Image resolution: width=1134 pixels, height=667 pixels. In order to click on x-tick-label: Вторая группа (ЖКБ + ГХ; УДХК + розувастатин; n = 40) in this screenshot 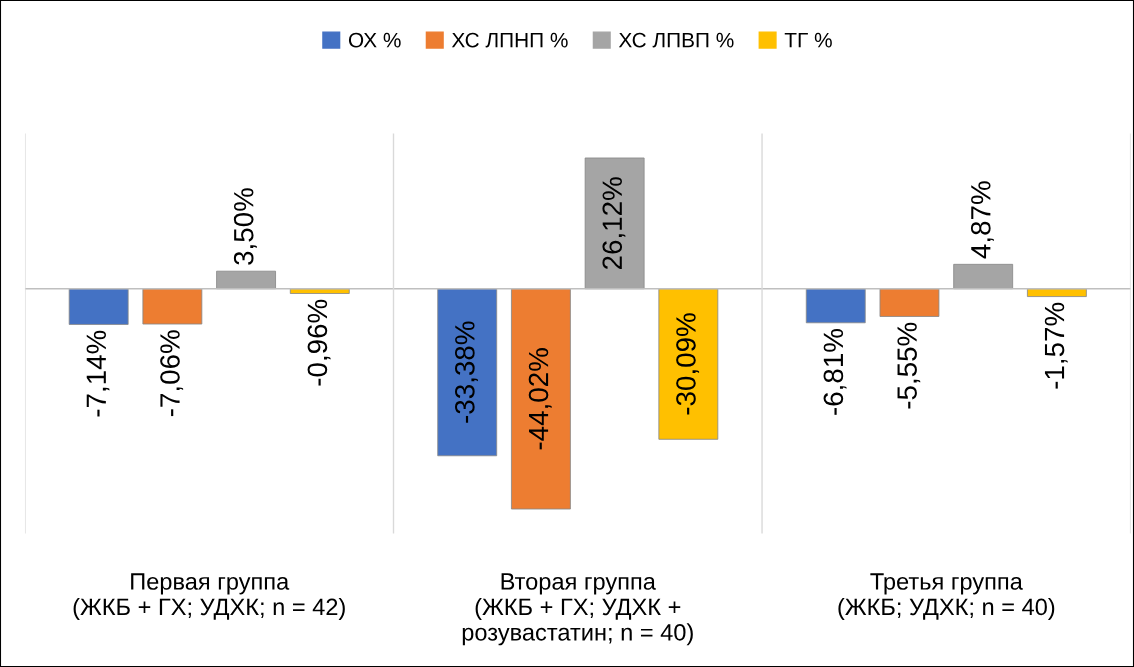, I will do `click(577, 609)`.